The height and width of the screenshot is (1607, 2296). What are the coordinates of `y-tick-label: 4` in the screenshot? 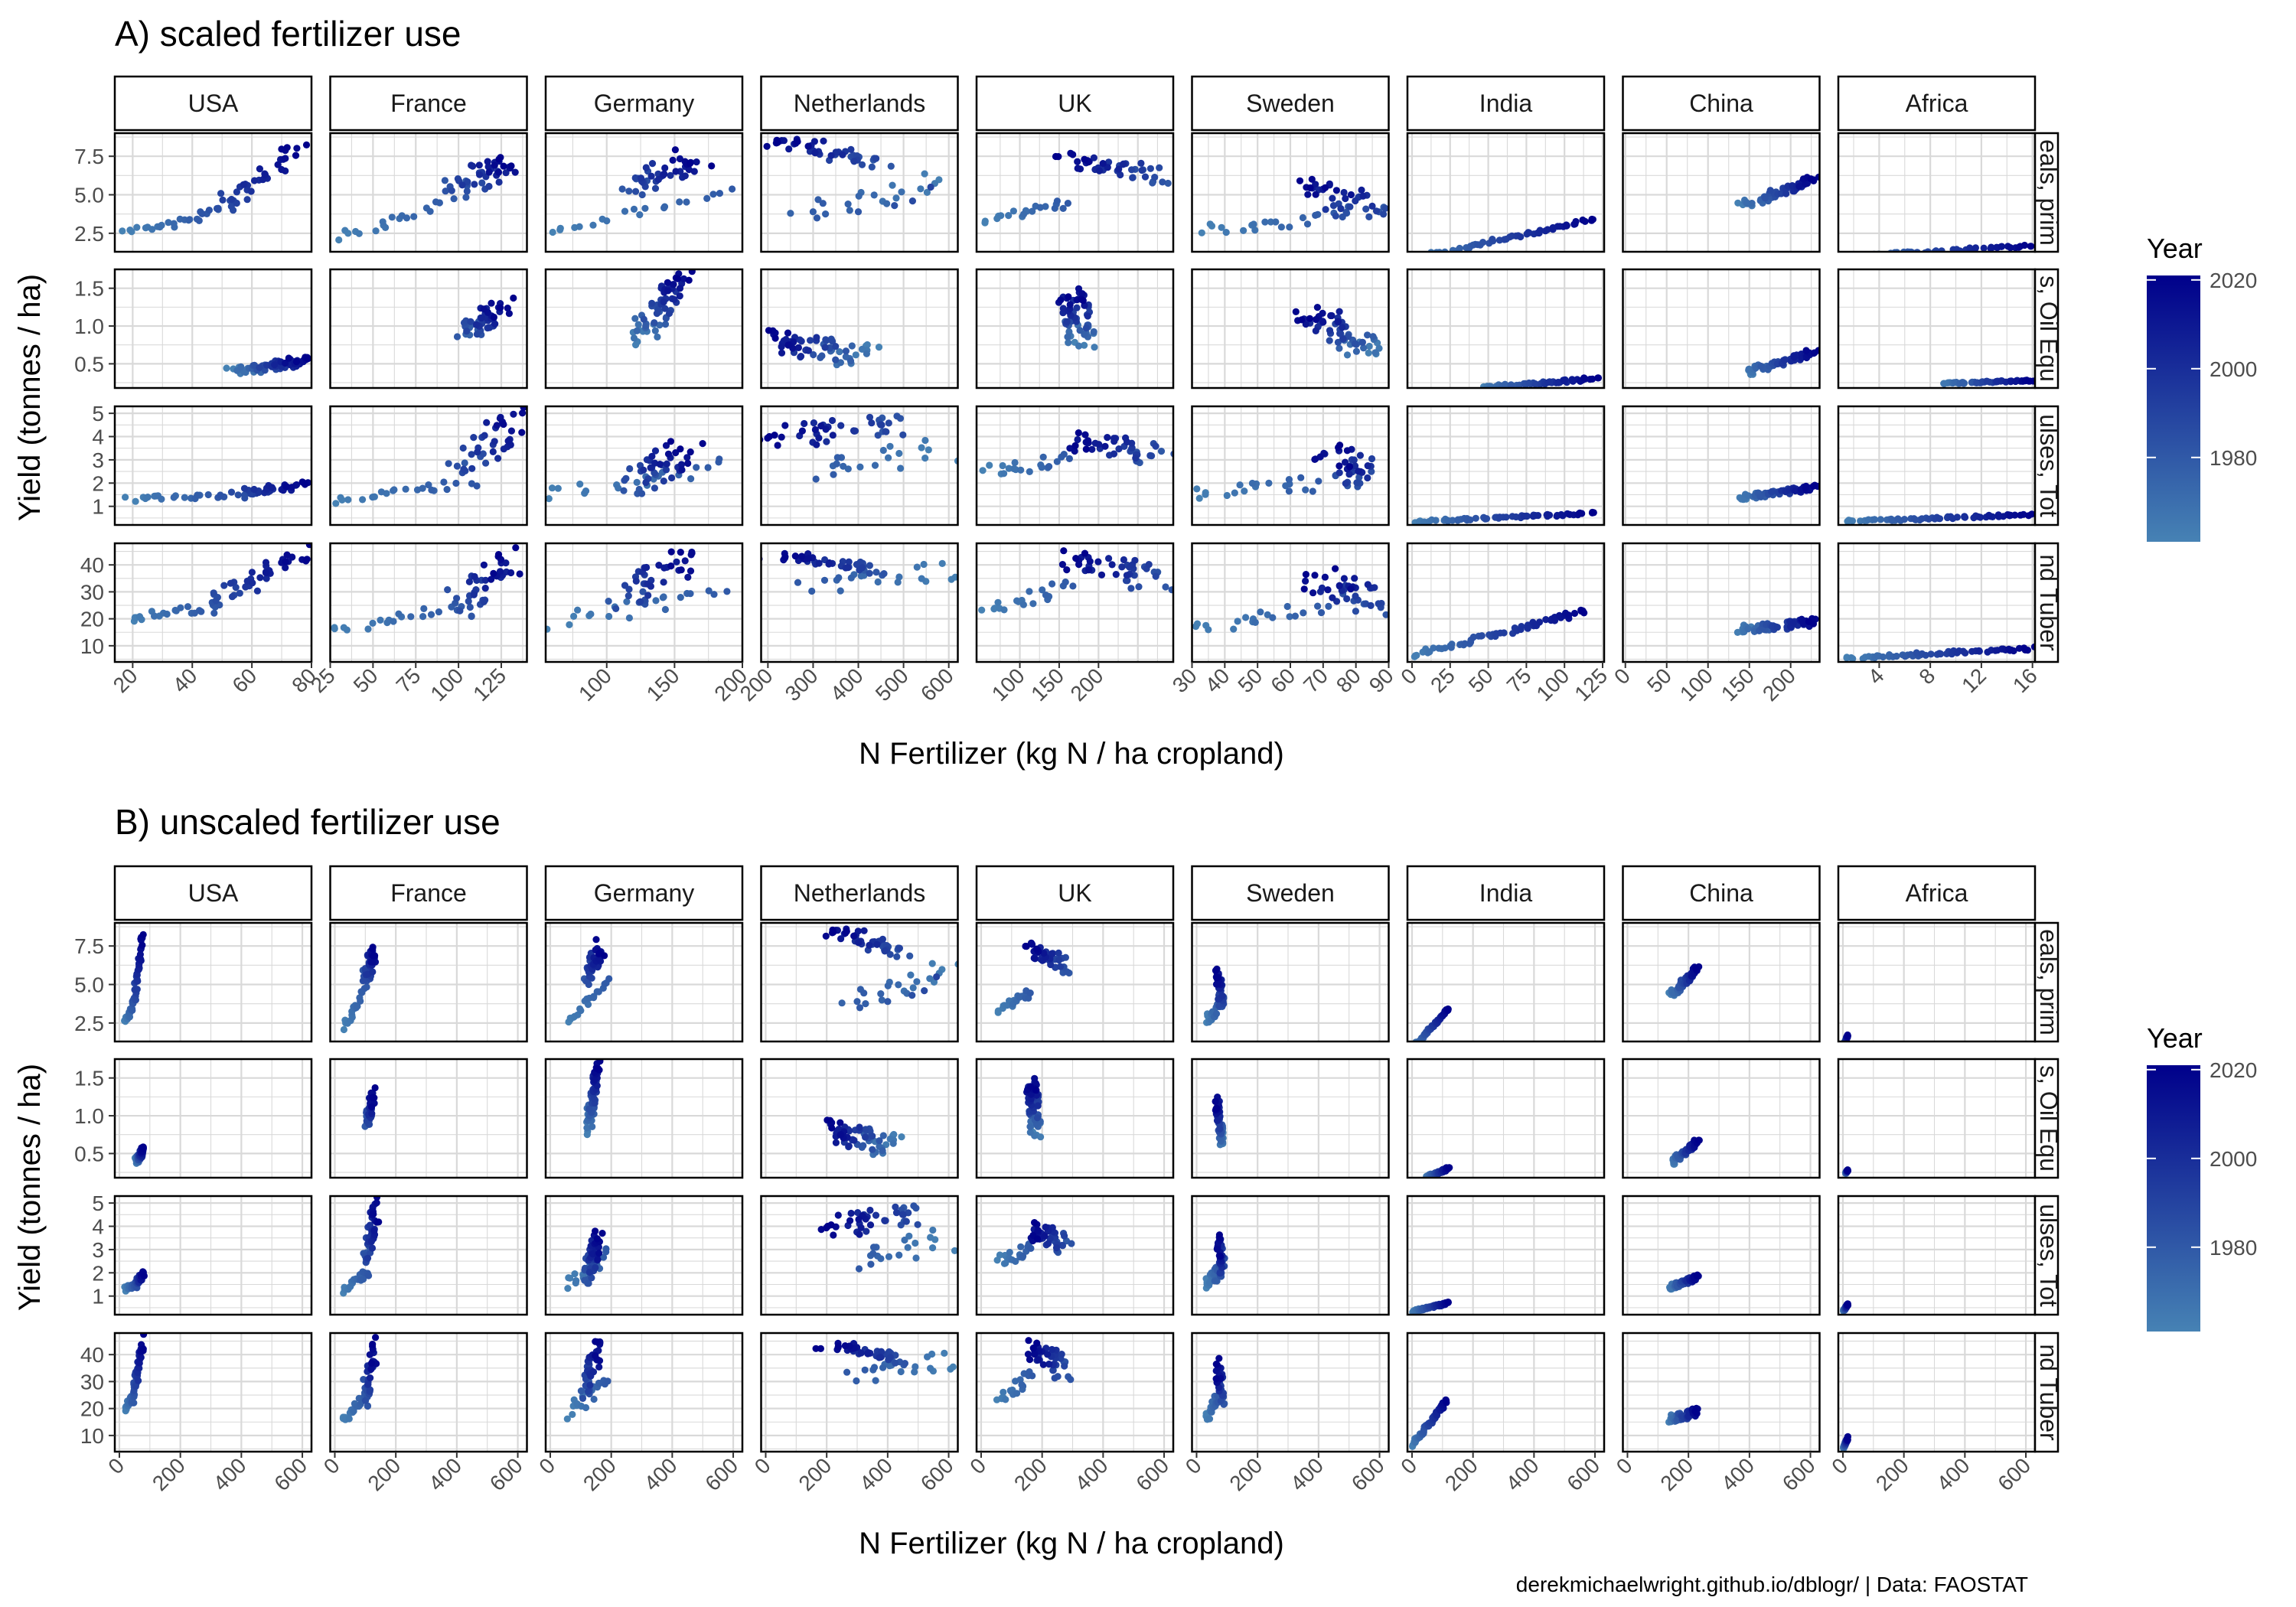 It's located at (98, 1227).